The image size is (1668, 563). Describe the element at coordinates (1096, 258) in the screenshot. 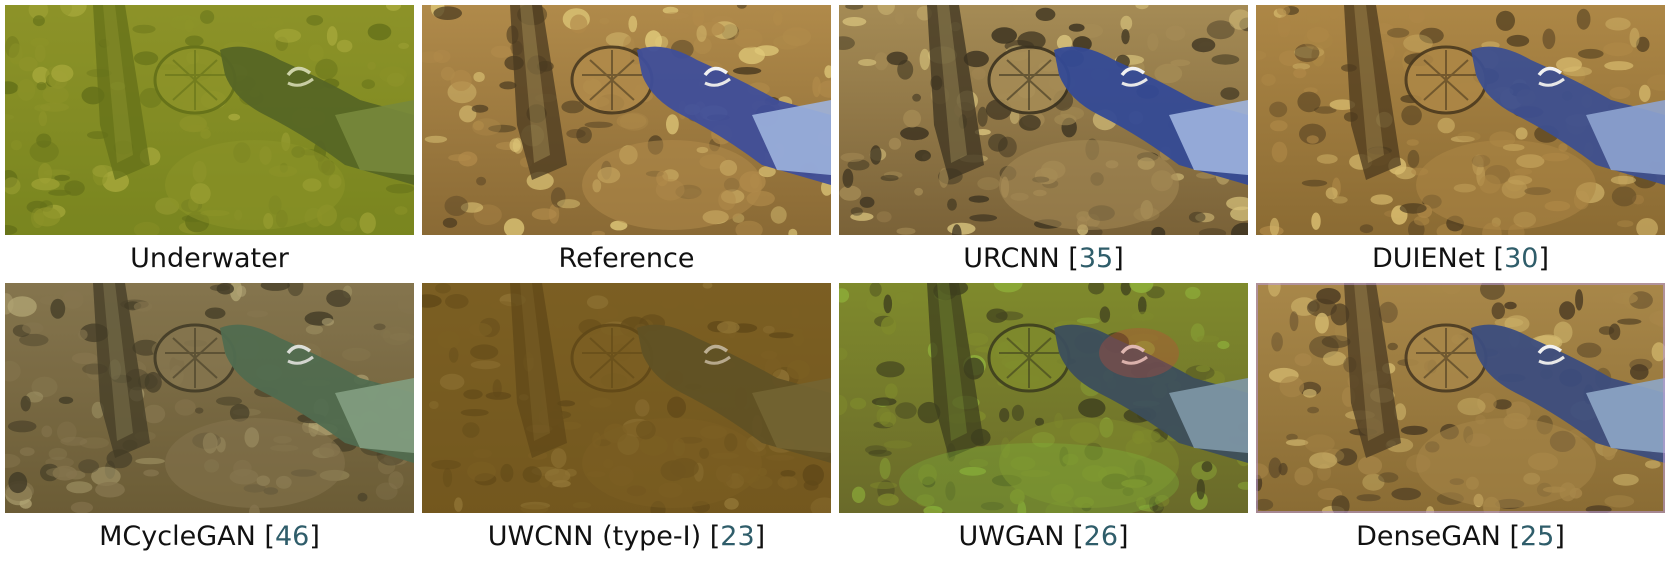

I see `citation-urcnn: 35` at that location.